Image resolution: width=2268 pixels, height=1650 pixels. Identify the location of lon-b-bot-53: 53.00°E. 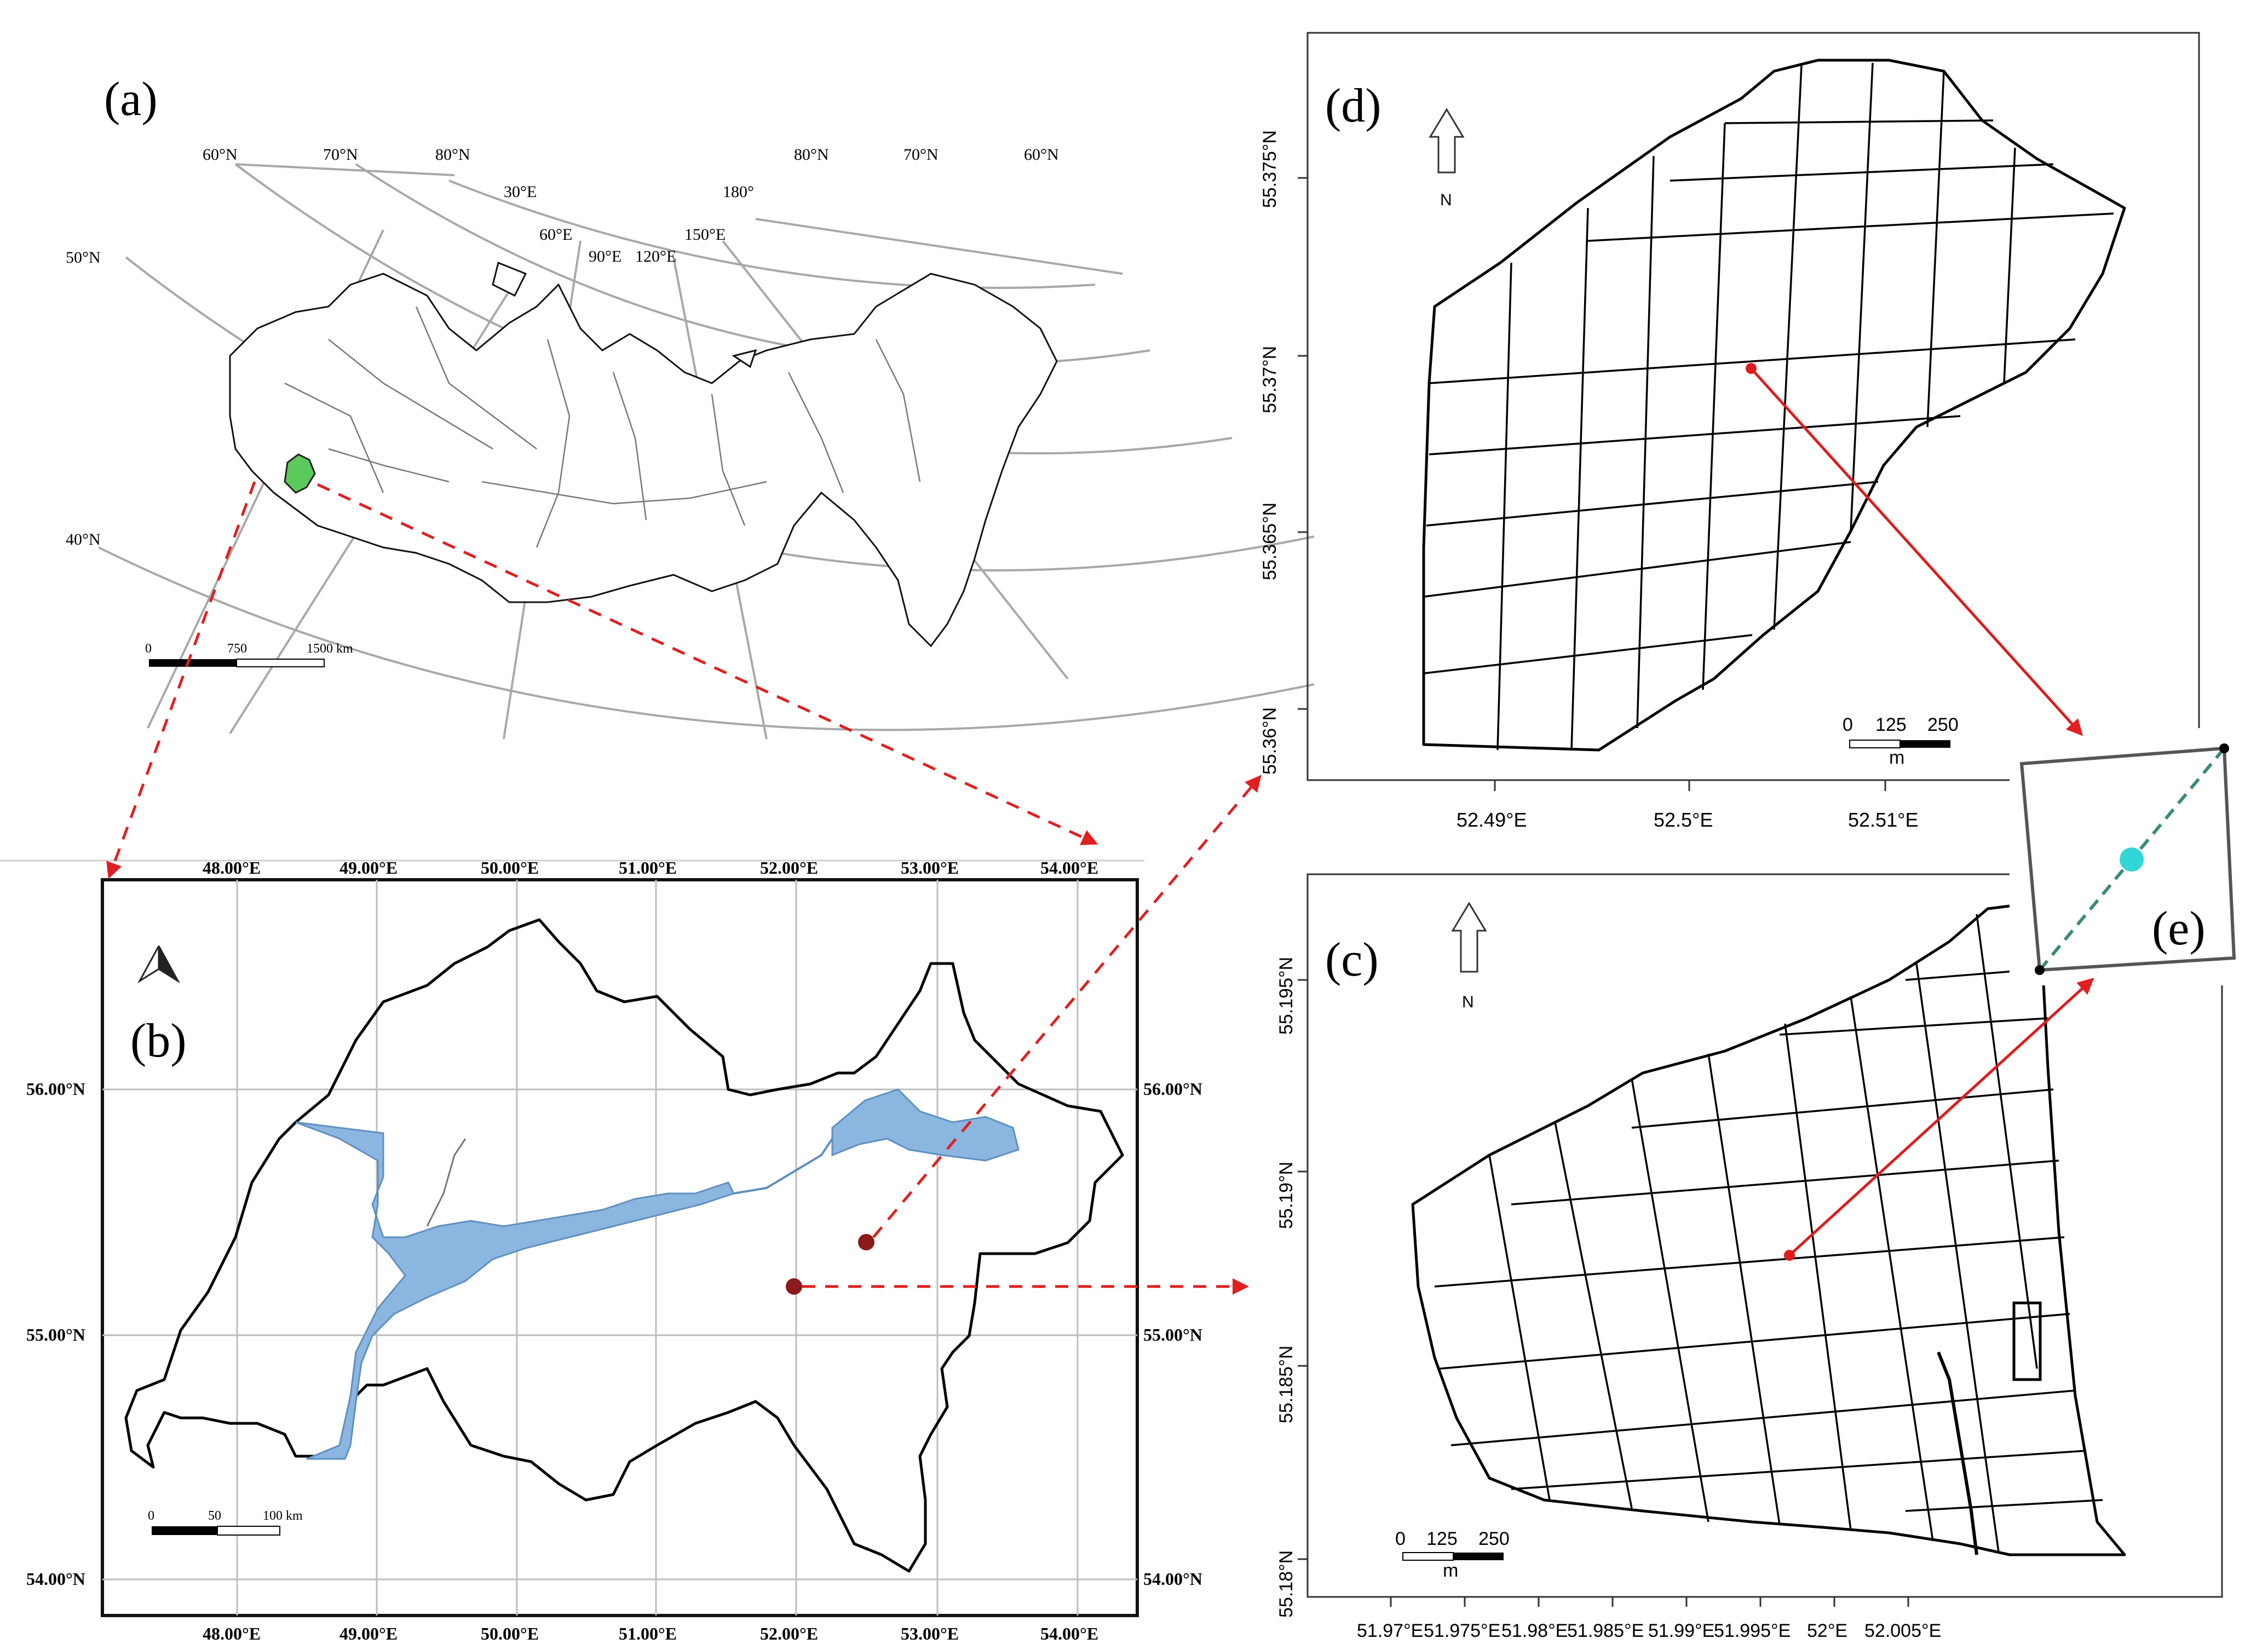
(930, 1633).